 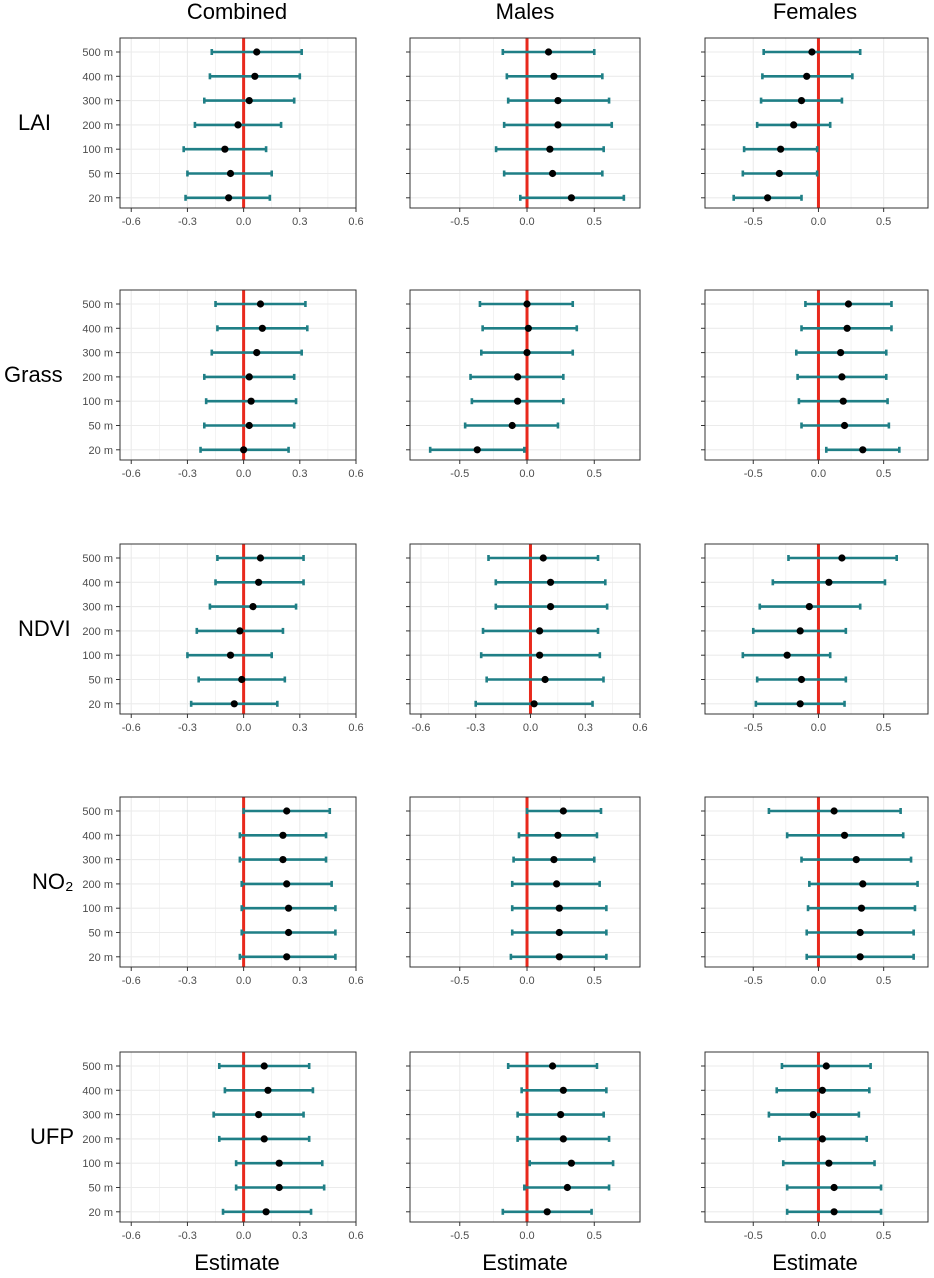 I want to click on panel-grass-females: -0.5 0.0 0.5, so click(x=815, y=384).